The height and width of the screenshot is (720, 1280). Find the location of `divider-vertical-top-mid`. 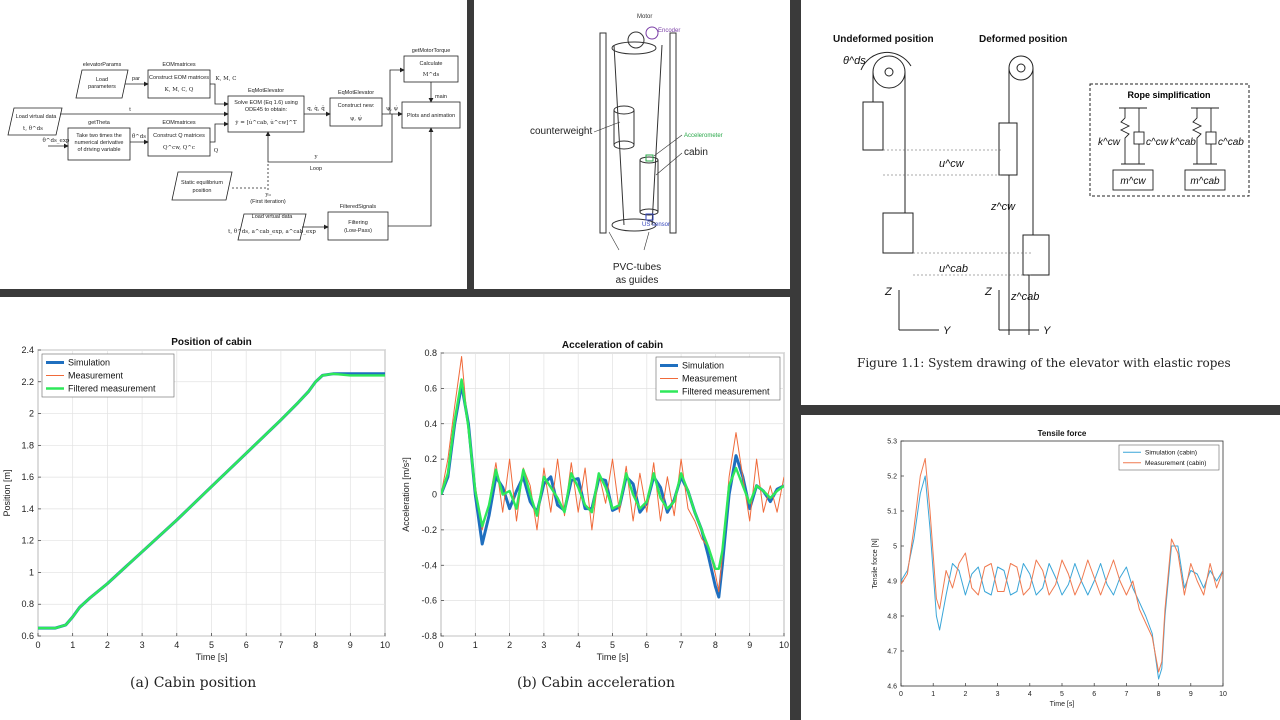

divider-vertical-top-mid is located at coordinates (795, 360).